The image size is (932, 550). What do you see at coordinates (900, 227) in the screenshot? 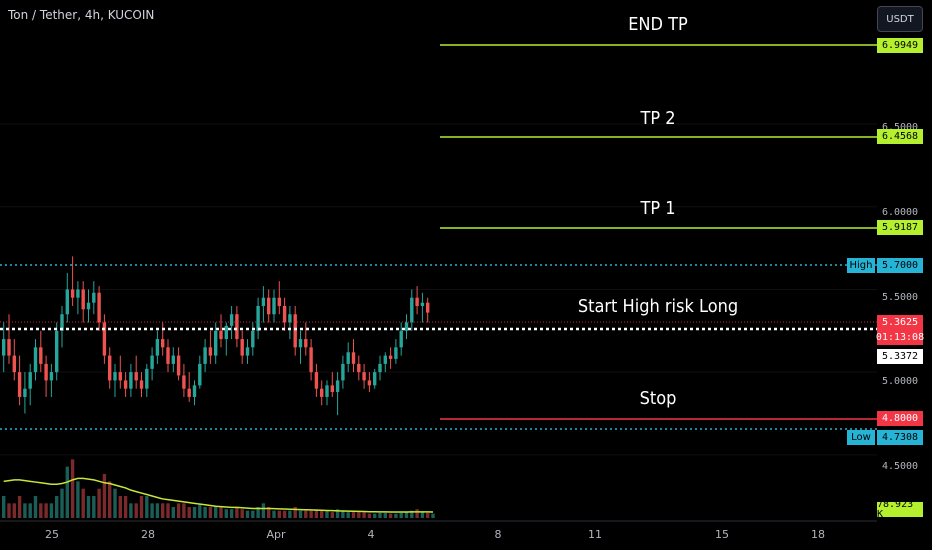
I see `tp1-price-tag: 5.9187` at bounding box center [900, 227].